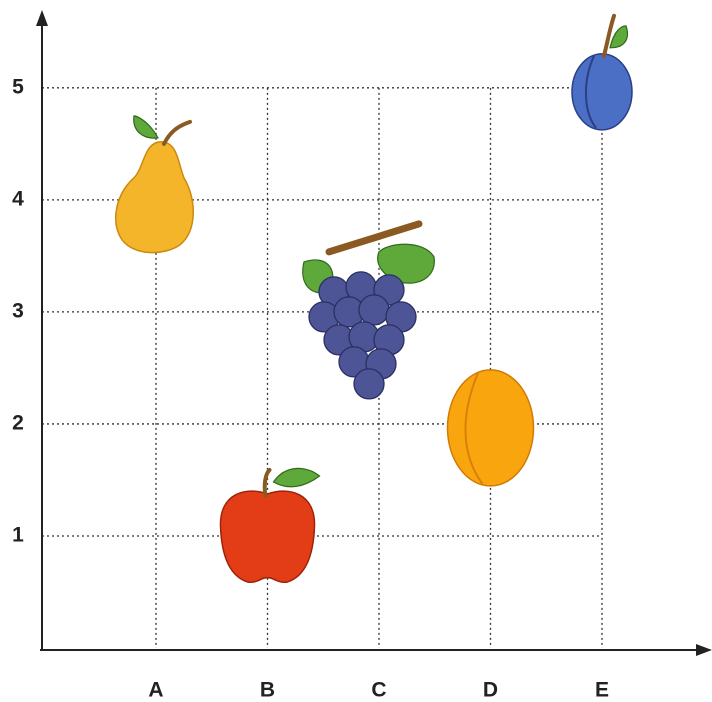 The height and width of the screenshot is (702, 712). I want to click on x-tick-label: B, so click(267, 690).